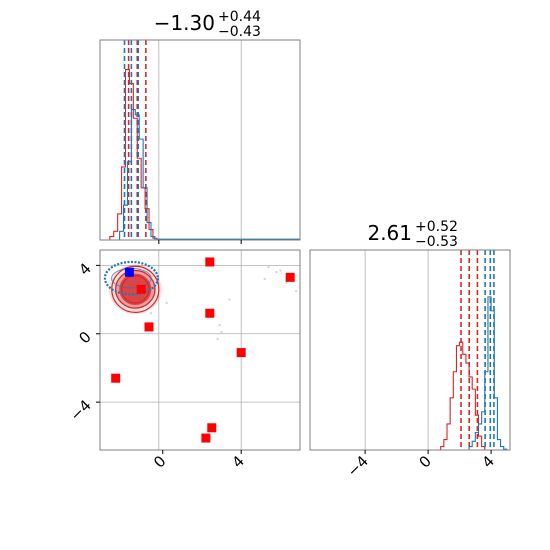  Describe the element at coordinates (80, 410) in the screenshot. I see `bl-ytick-label-0: −4` at that location.